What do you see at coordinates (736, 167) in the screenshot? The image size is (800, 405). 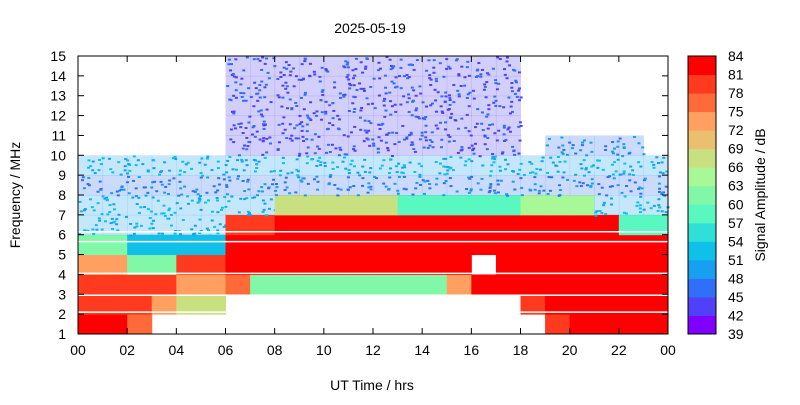 I see `colorbar-tick-label: 66` at bounding box center [736, 167].